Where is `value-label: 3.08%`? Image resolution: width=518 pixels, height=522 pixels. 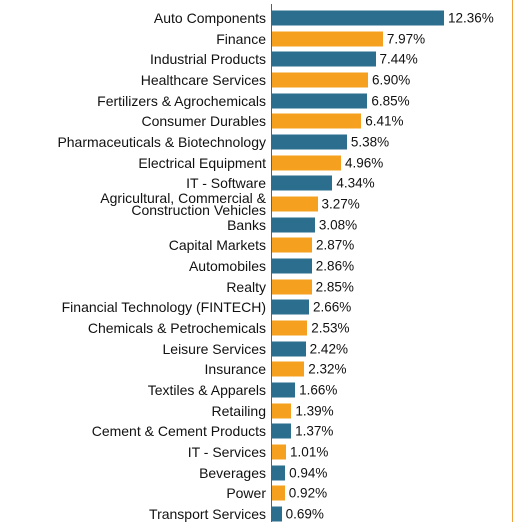 value-label: 3.08% is located at coordinates (338, 225).